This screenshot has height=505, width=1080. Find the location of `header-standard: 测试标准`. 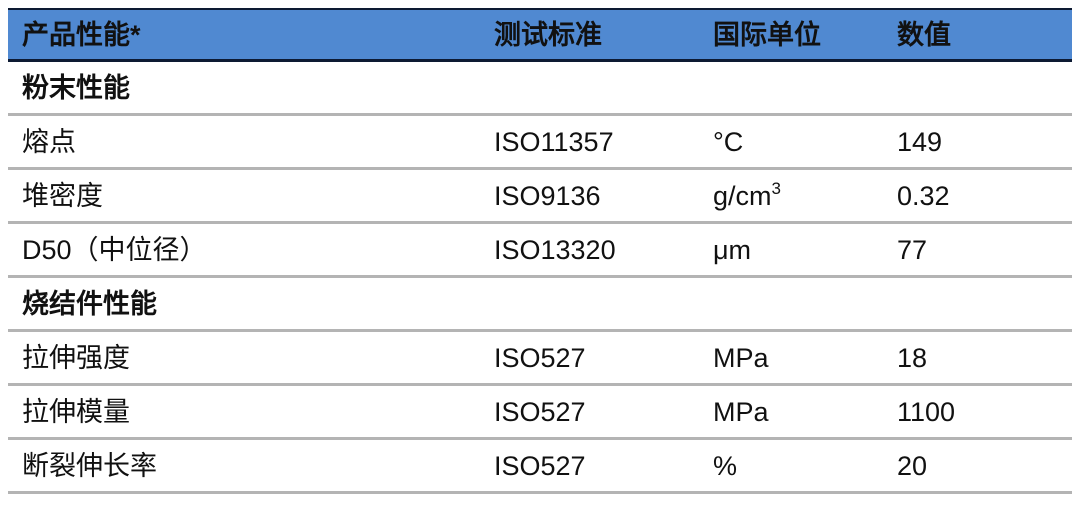

header-standard: 测试标准 is located at coordinates (548, 35).